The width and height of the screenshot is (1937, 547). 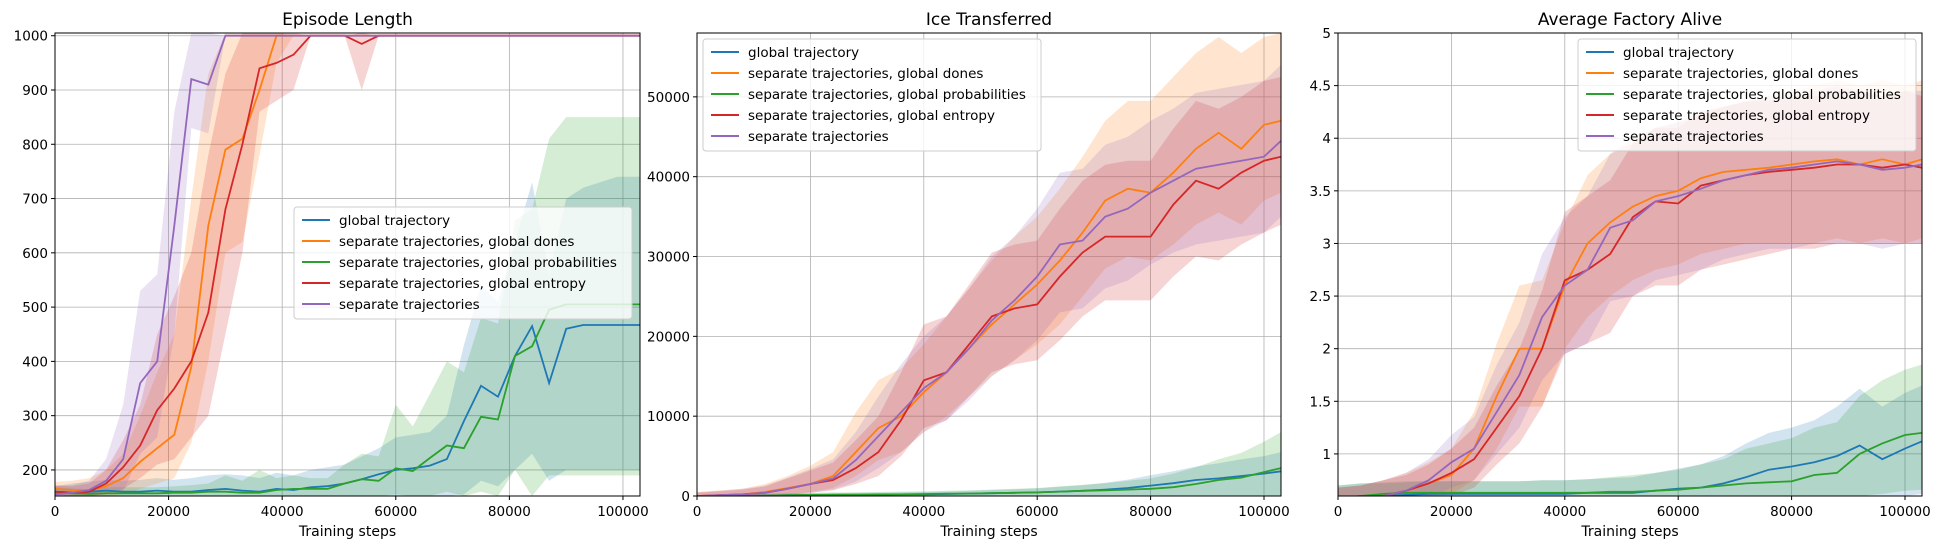 What do you see at coordinates (668, 178) in the screenshot?
I see `y-tick-label: 40000` at bounding box center [668, 178].